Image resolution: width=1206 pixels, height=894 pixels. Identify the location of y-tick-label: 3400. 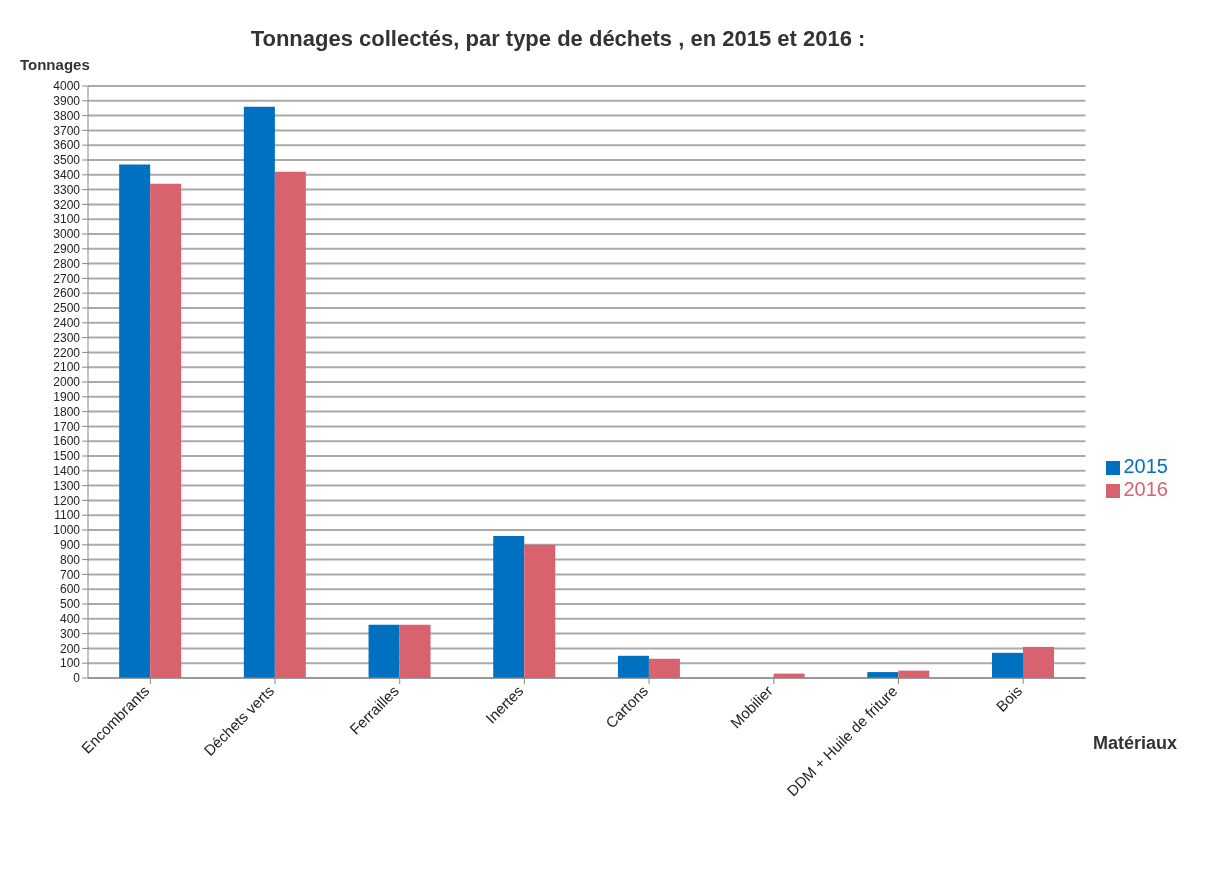
(67, 175).